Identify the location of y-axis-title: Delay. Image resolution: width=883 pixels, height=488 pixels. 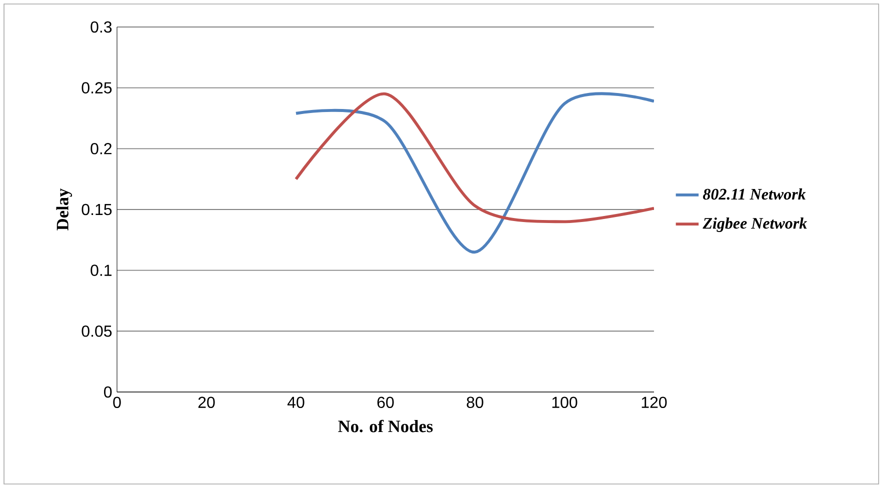
(64, 209).